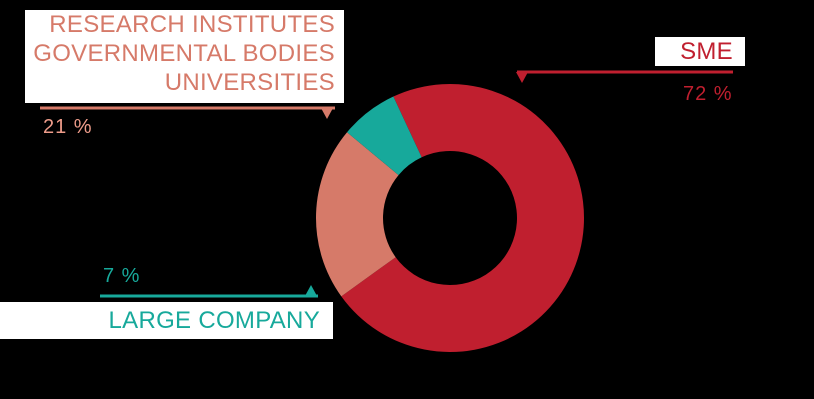  Describe the element at coordinates (68, 127) in the screenshot. I see `value-label: 21 %` at that location.